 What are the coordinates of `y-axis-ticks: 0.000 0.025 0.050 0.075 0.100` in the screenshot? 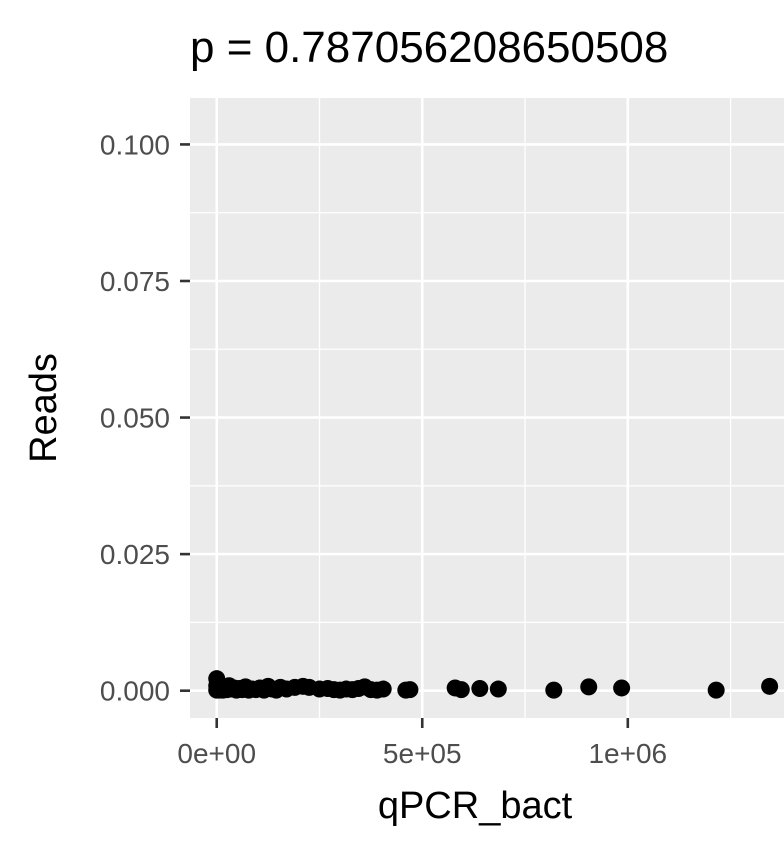 It's located at (145, 418).